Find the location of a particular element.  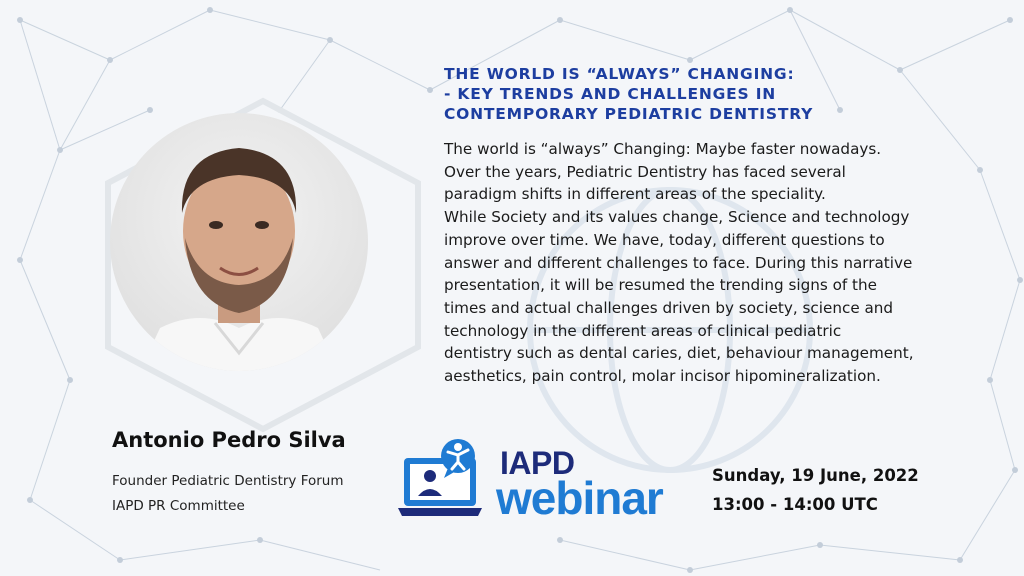

logo-webinar-text: webinar is located at coordinates (580, 498).